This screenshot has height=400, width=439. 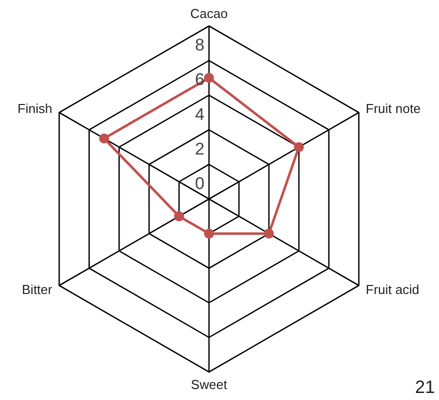 I want to click on spoke-label: Bitter, so click(x=37, y=290).